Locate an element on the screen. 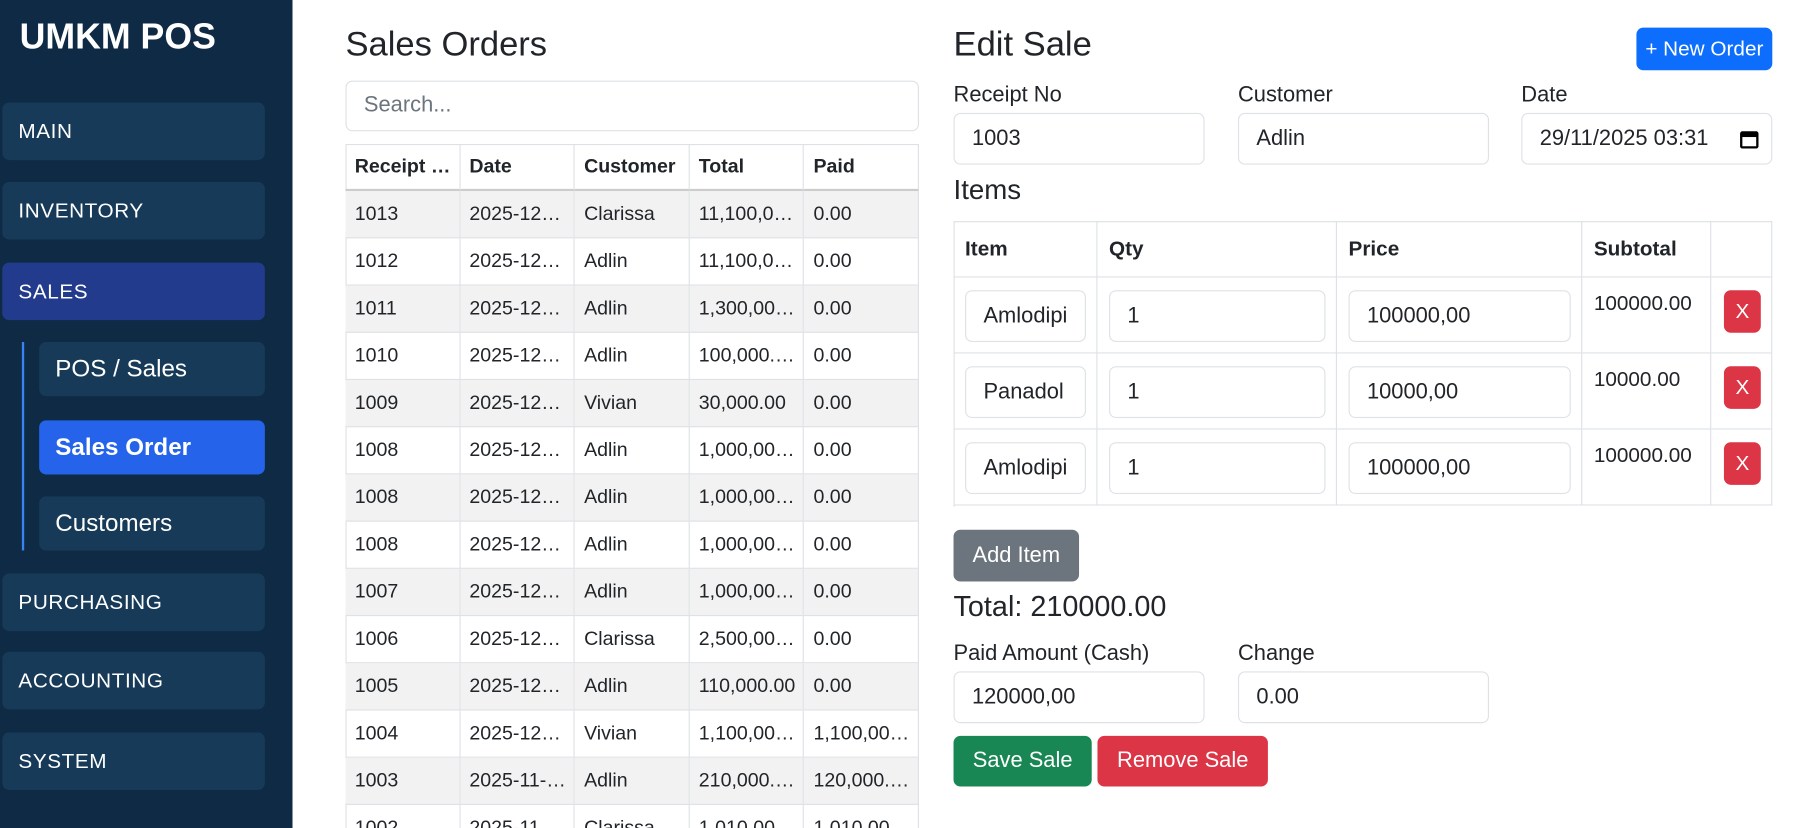 The image size is (1806, 828). nav-item: SALES is located at coordinates (133, 291).